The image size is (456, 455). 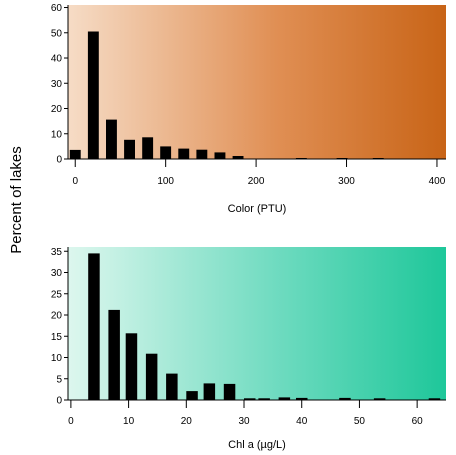 I want to click on color-y-tick-label: 60, so click(x=57, y=8).